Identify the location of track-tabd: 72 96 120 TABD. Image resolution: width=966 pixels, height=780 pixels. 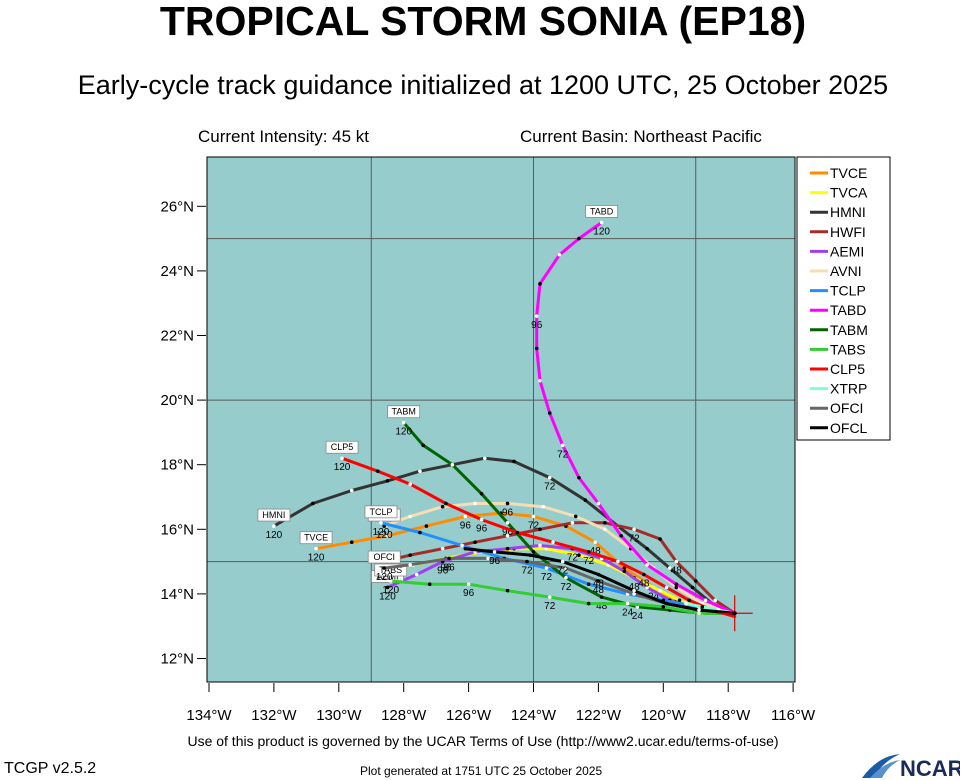
(634, 410).